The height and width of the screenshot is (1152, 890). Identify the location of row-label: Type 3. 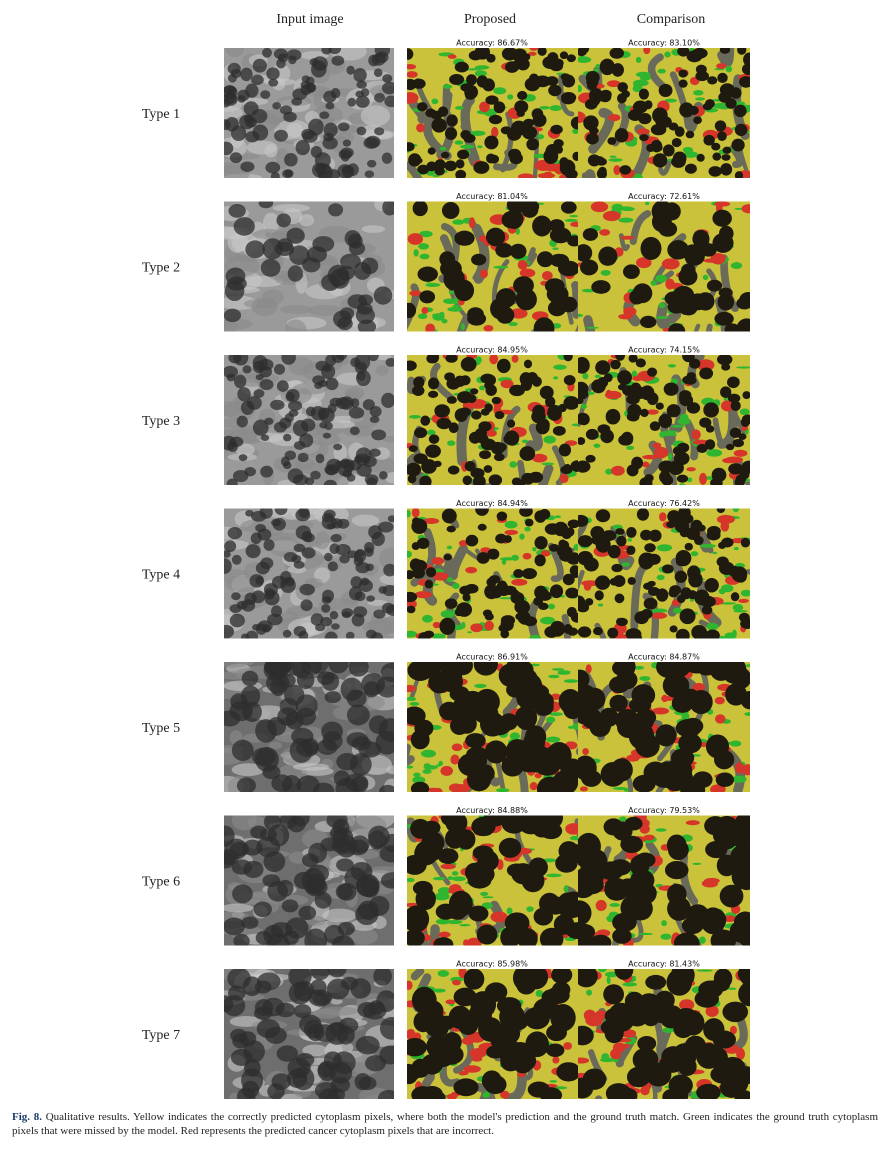
(161, 421).